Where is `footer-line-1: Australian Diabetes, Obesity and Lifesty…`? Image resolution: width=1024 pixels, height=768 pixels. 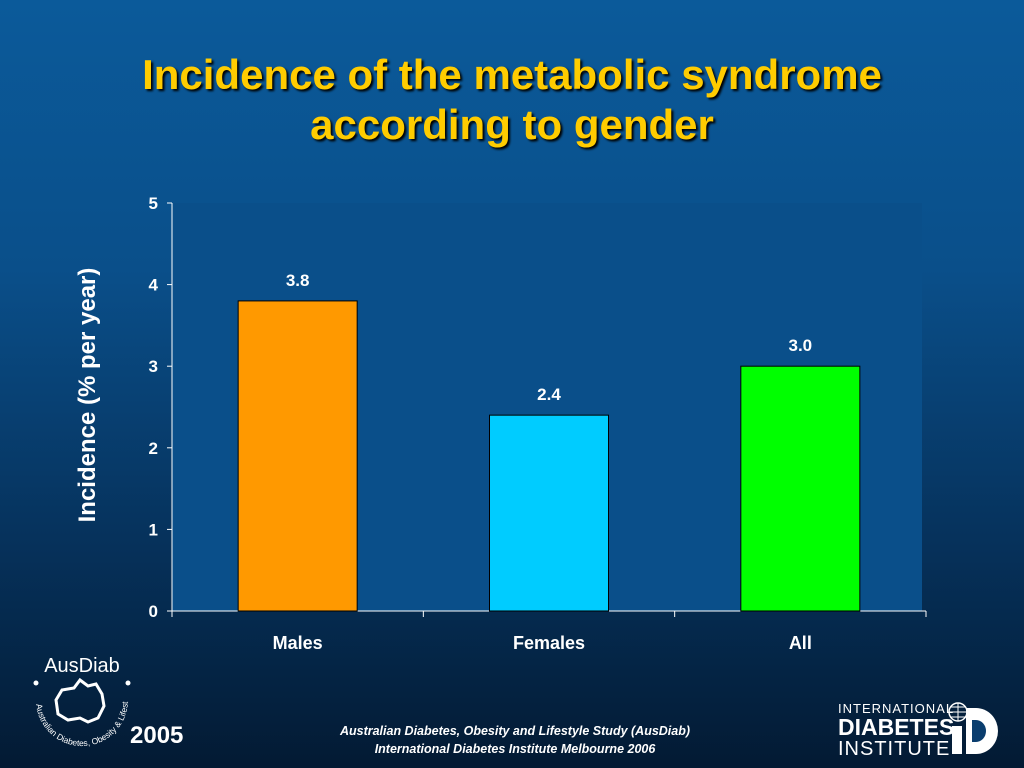
footer-line-1: Australian Diabetes, Obesity and Lifesty… is located at coordinates (515, 731).